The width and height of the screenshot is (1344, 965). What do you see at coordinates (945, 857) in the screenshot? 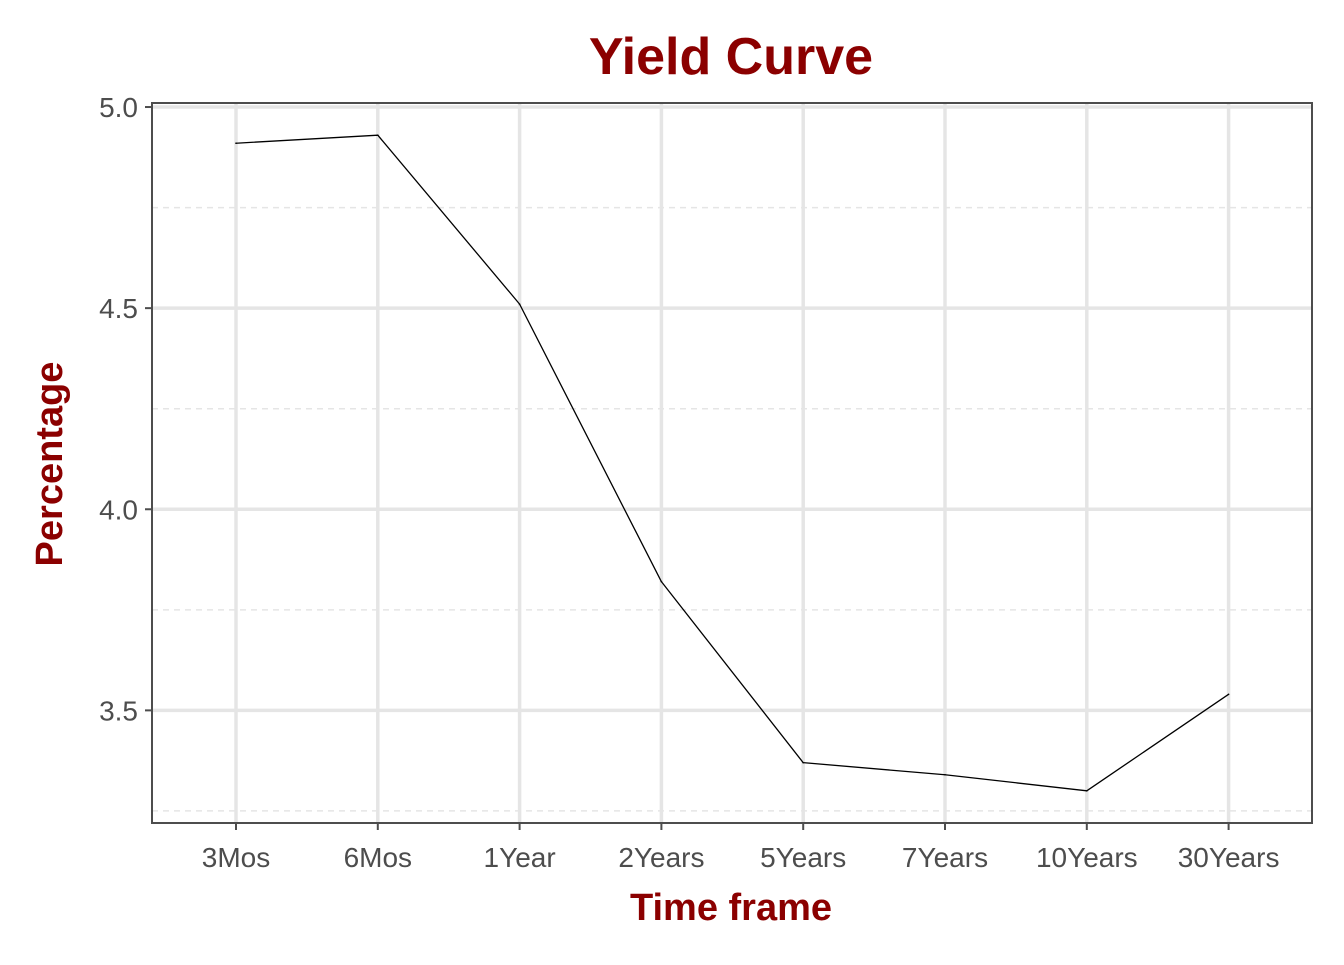
I see `x-tick-label: 7Years` at bounding box center [945, 857].